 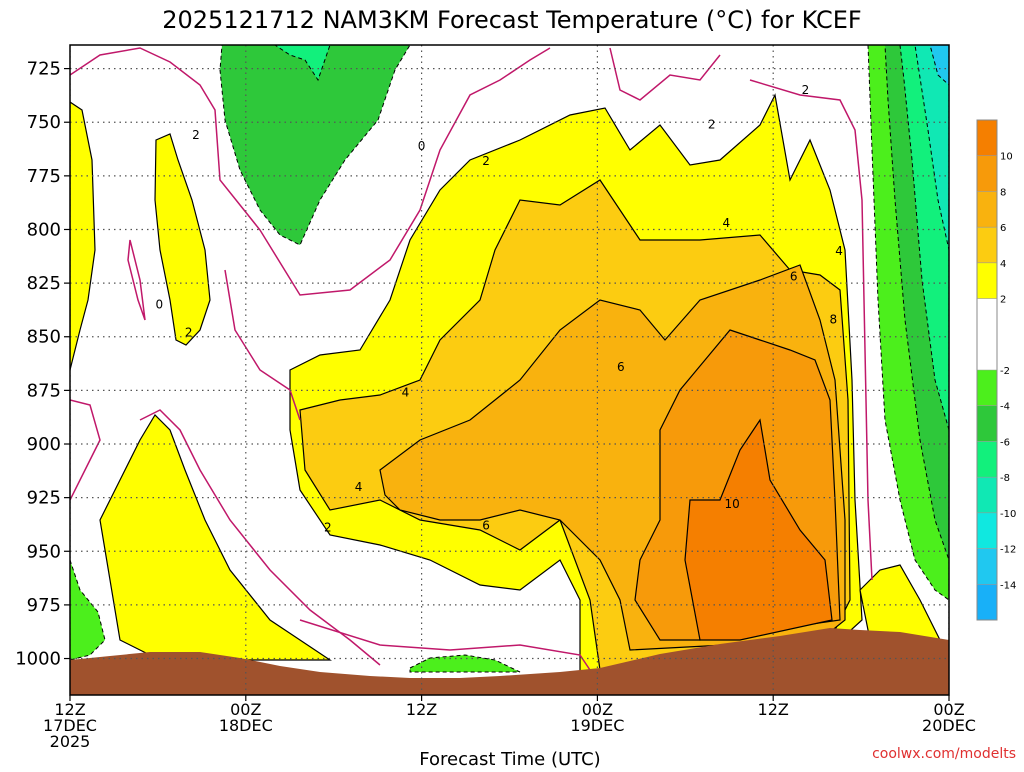 I want to click on y-tick-label: 725, so click(x=44, y=69).